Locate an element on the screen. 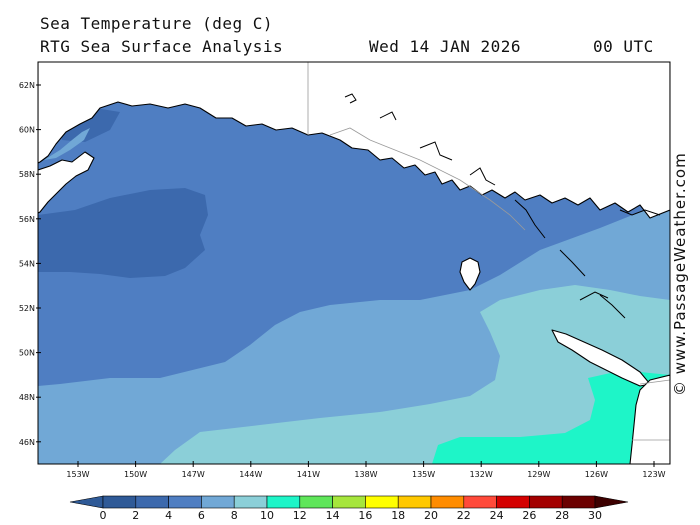  colorbar-label: 30 is located at coordinates (595, 515).